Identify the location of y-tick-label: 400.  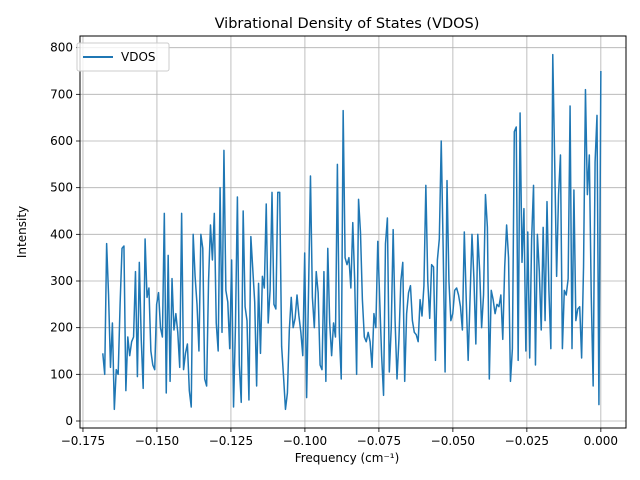
(61, 234).